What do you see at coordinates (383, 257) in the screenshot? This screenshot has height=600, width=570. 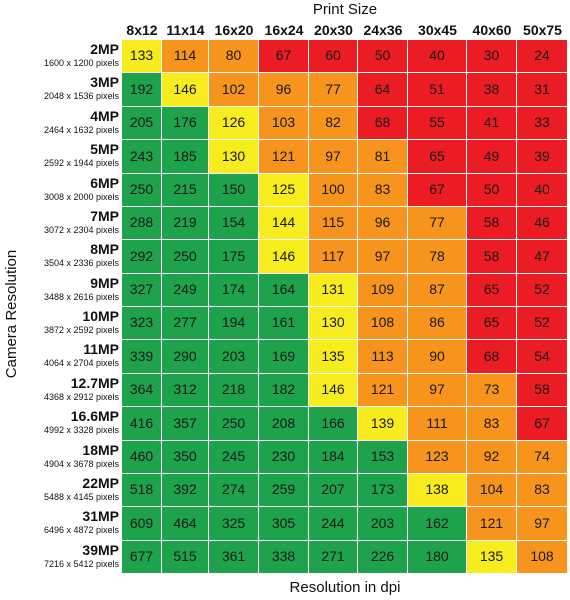 I see `dpi-cell: 97` at bounding box center [383, 257].